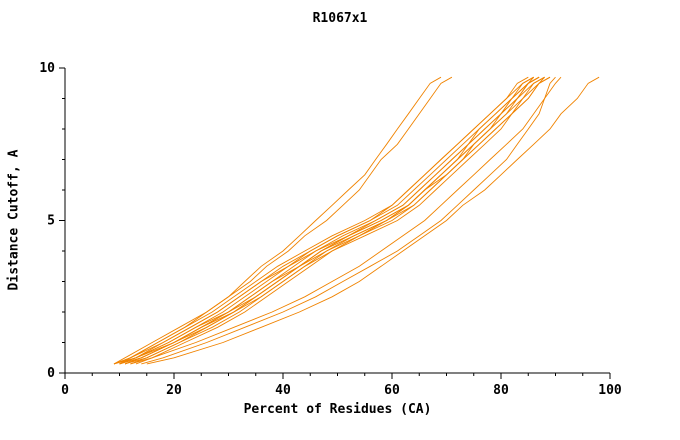  Describe the element at coordinates (174, 390) in the screenshot. I see `x-tick-label: 20` at that location.